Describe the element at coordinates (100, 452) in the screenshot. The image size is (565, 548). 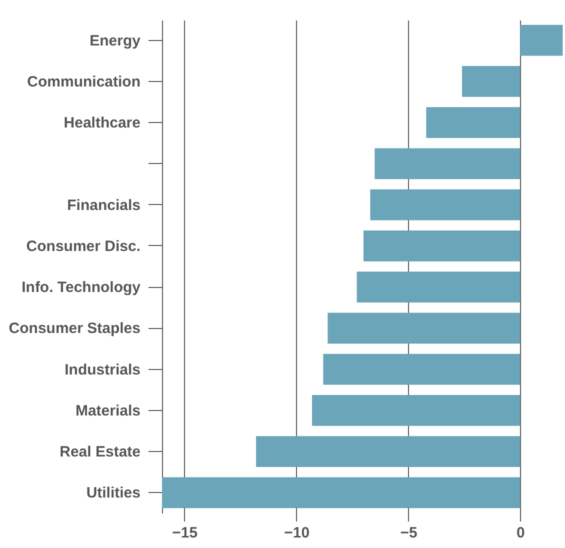
I see `y-tick-label: Real Estate` at that location.